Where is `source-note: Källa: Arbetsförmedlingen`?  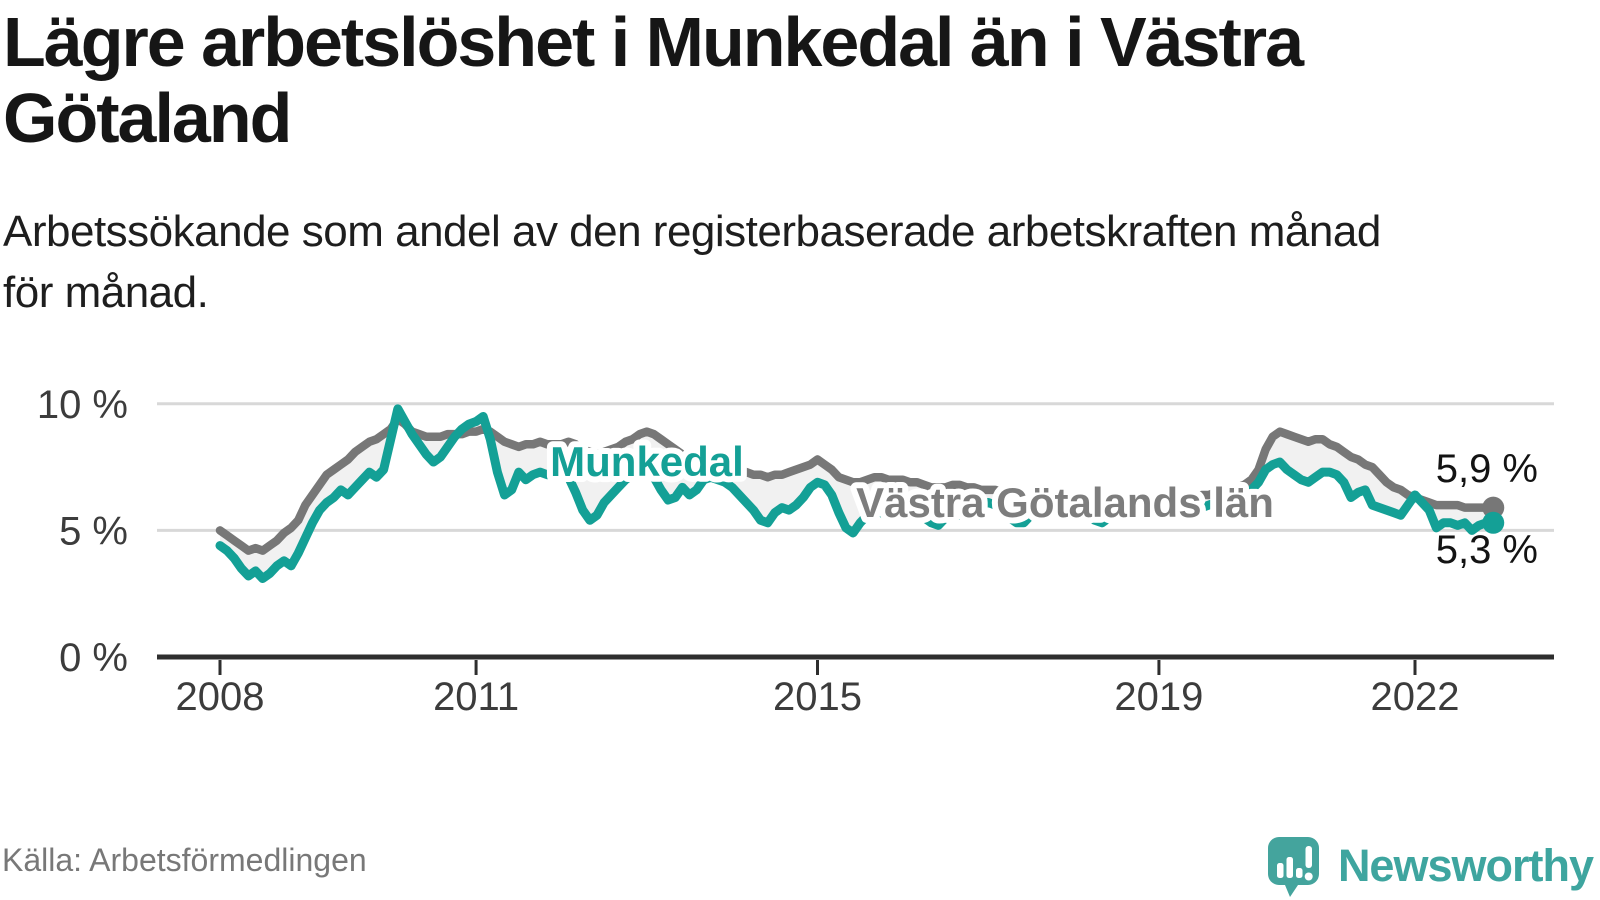 source-note: Källa: Arbetsförmedlingen is located at coordinates (184, 860).